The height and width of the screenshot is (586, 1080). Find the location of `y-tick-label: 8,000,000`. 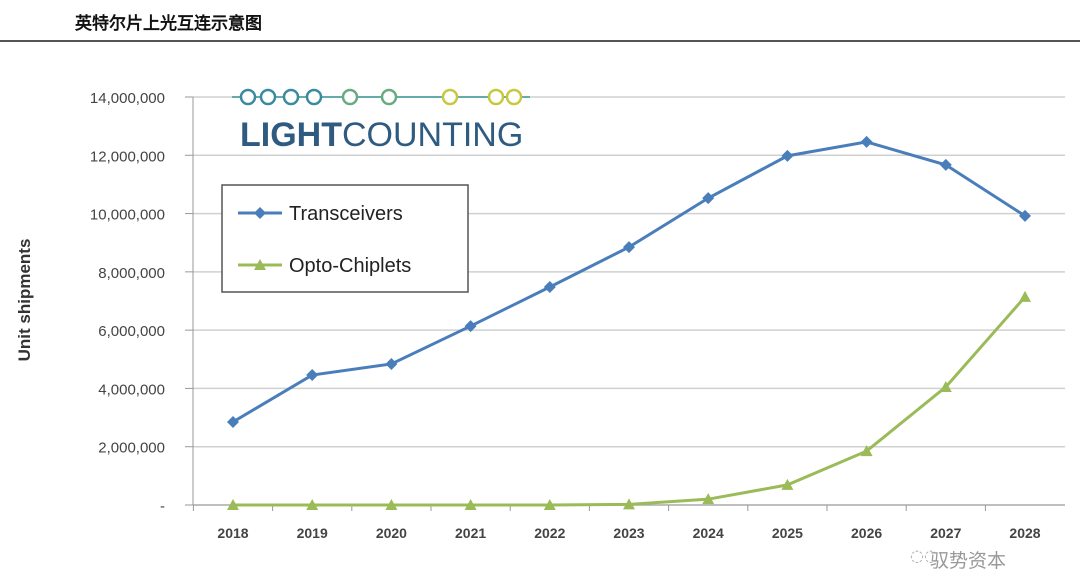

y-tick-label: 8,000,000 is located at coordinates (131, 273).